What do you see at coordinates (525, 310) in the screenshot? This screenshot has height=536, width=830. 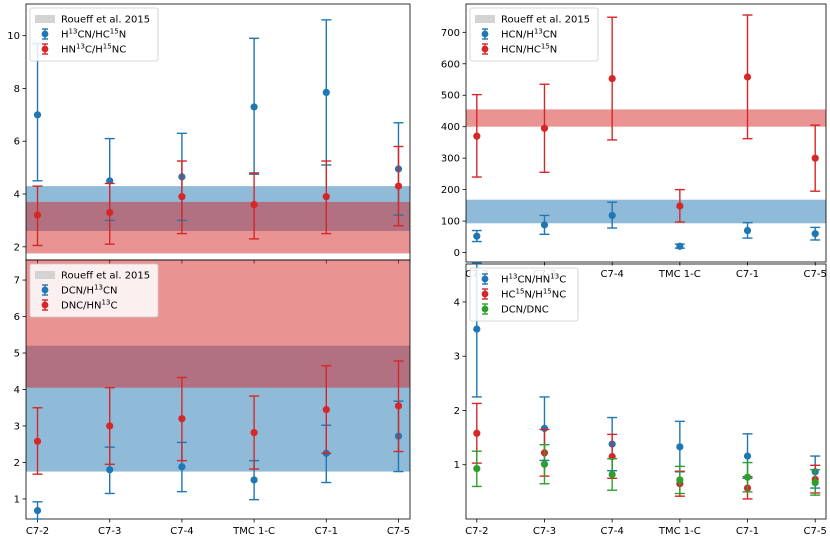 I see `legend-label: DCN/DNC` at bounding box center [525, 310].